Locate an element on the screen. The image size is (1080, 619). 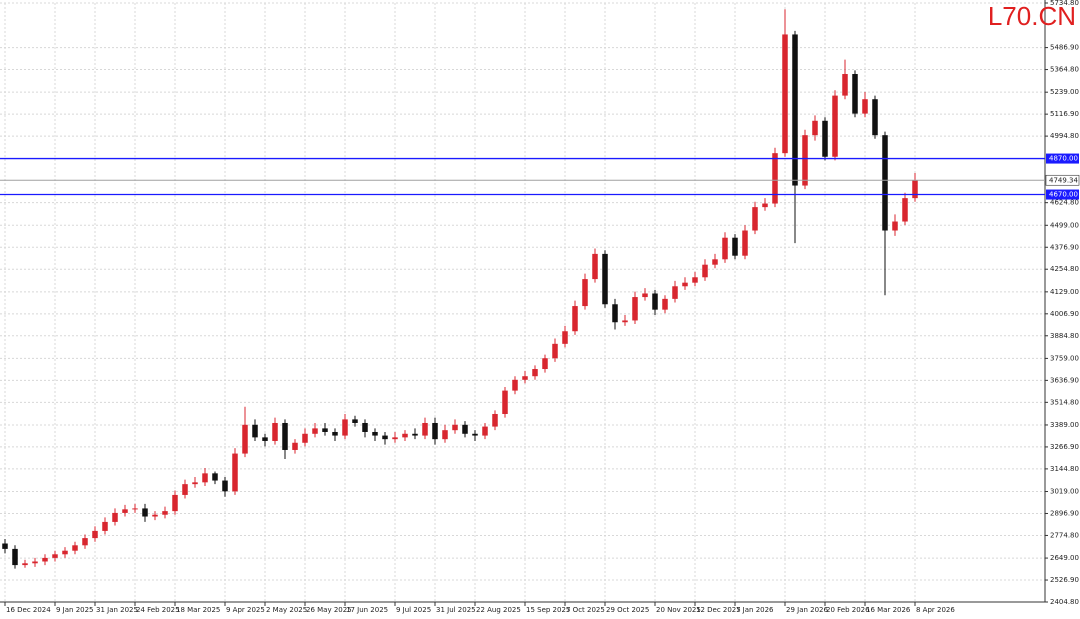
y-tick-label: 3759.00 is located at coordinates (1064, 358).